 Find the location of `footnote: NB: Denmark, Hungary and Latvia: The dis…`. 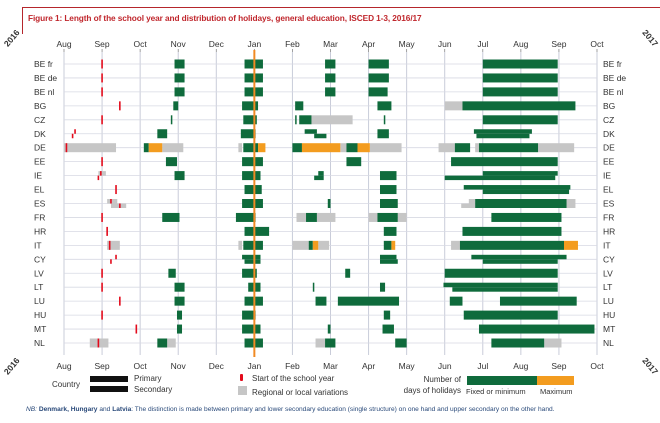

footnote: NB: Denmark, Hungary and Latvia: The dis… is located at coordinates (290, 409).